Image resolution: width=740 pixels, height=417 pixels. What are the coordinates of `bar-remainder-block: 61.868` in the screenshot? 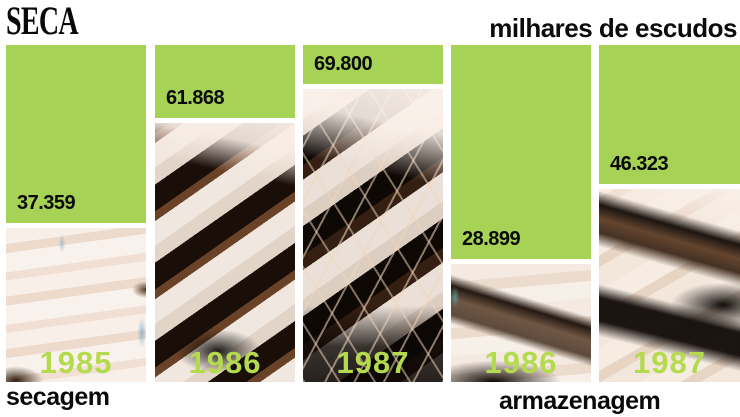 It's located at (225, 81).